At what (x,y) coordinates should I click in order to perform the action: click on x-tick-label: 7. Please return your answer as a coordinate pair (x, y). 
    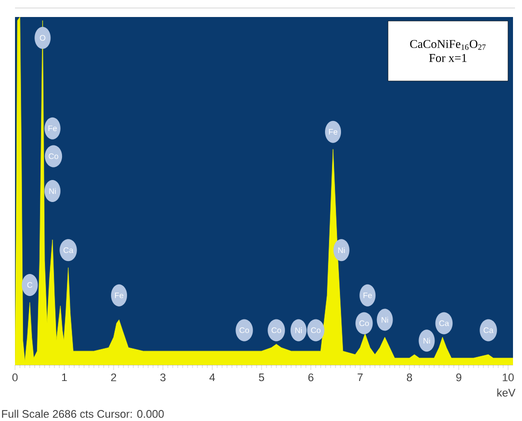
    Looking at the image, I should click on (360, 378).